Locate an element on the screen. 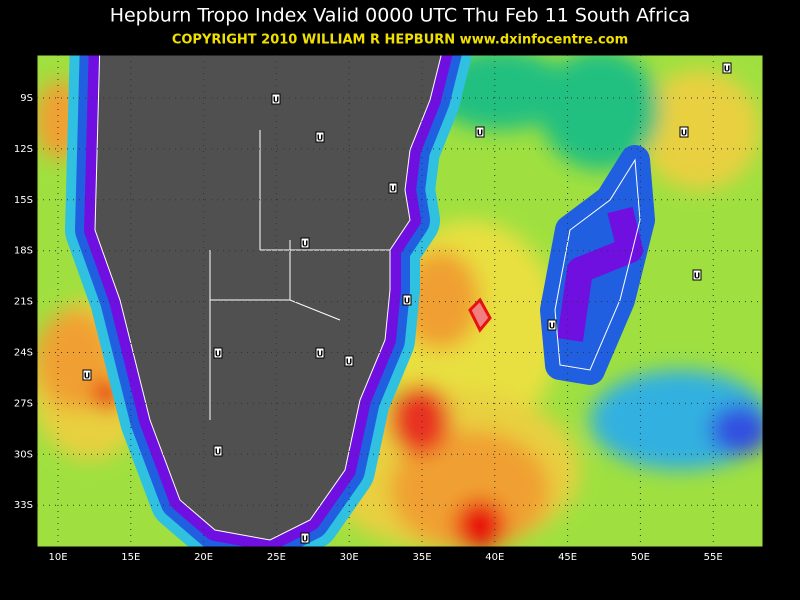 The height and width of the screenshot is (600, 800). lat-label: 33S is located at coordinates (23, 505).